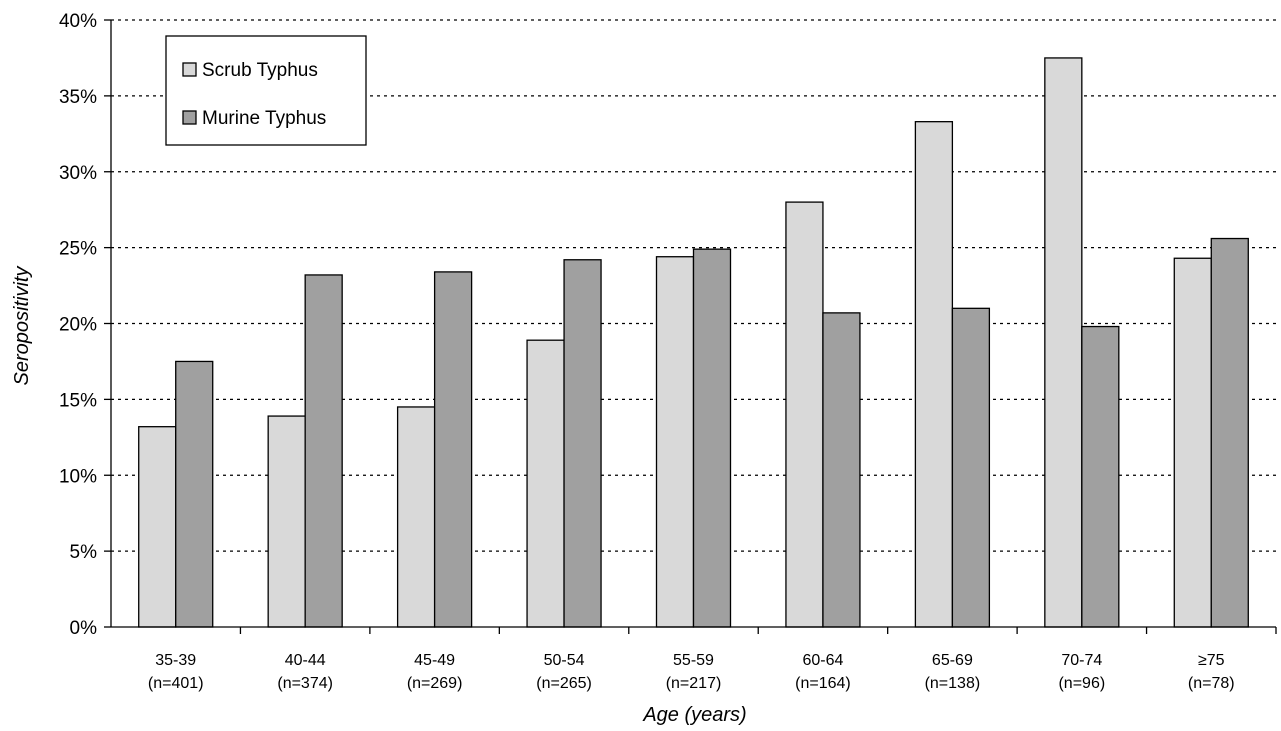 This screenshot has width=1281, height=731. What do you see at coordinates (305, 660) in the screenshot?
I see `x-tick-label: 40-44` at bounding box center [305, 660].